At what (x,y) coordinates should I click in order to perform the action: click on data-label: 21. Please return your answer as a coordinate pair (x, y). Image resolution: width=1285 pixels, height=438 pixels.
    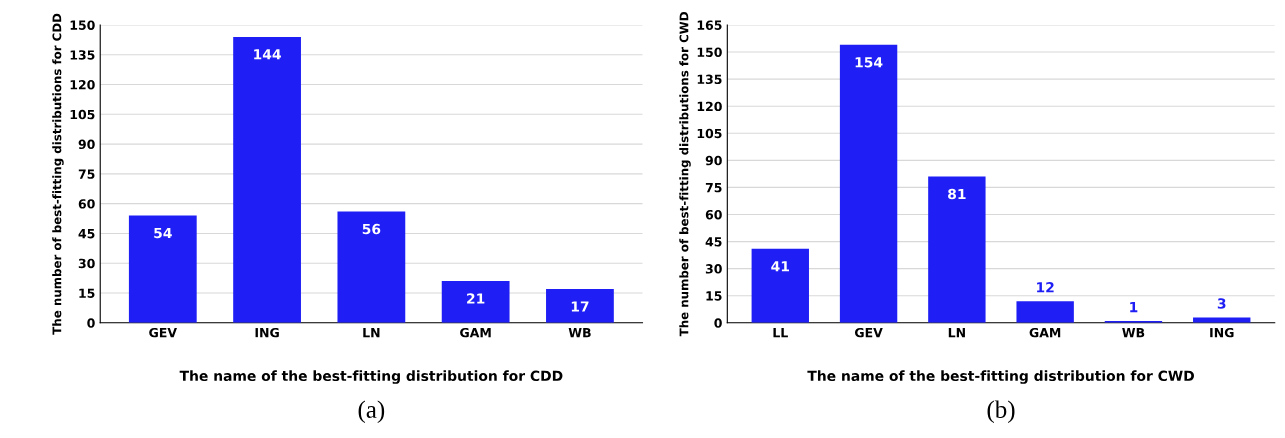
    Looking at the image, I should click on (476, 298).